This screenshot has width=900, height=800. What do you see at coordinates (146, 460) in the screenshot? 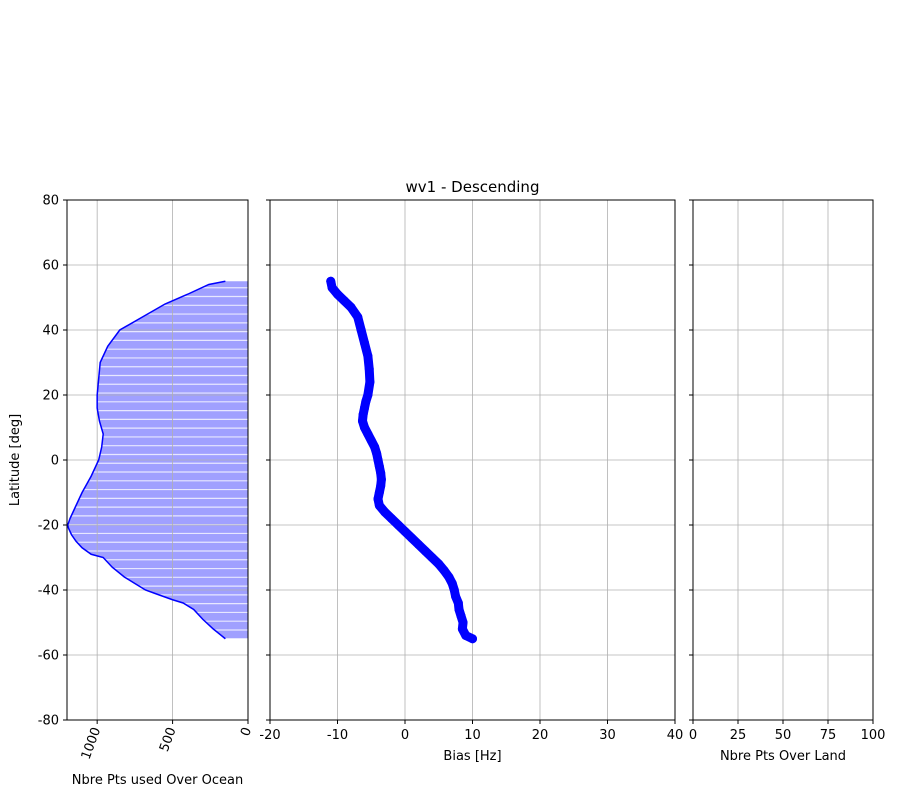
I see `ocean-count-line` at bounding box center [146, 460].